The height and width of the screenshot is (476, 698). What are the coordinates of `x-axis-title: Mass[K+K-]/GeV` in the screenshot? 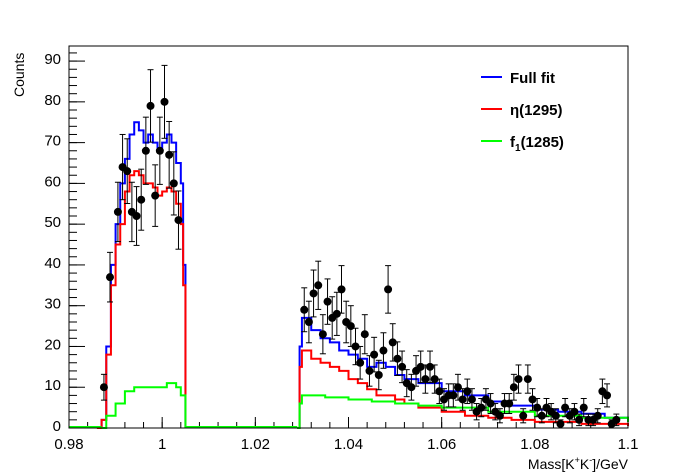 It's located at (578, 463).